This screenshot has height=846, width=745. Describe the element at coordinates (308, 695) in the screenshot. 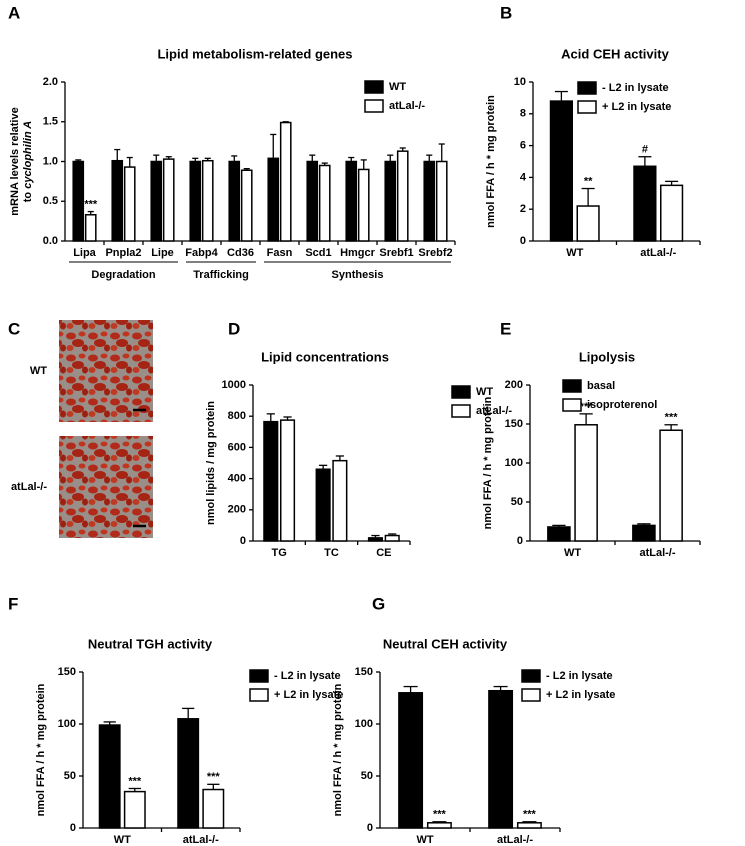

I see `legend-label: + L2 in lysate` at that location.